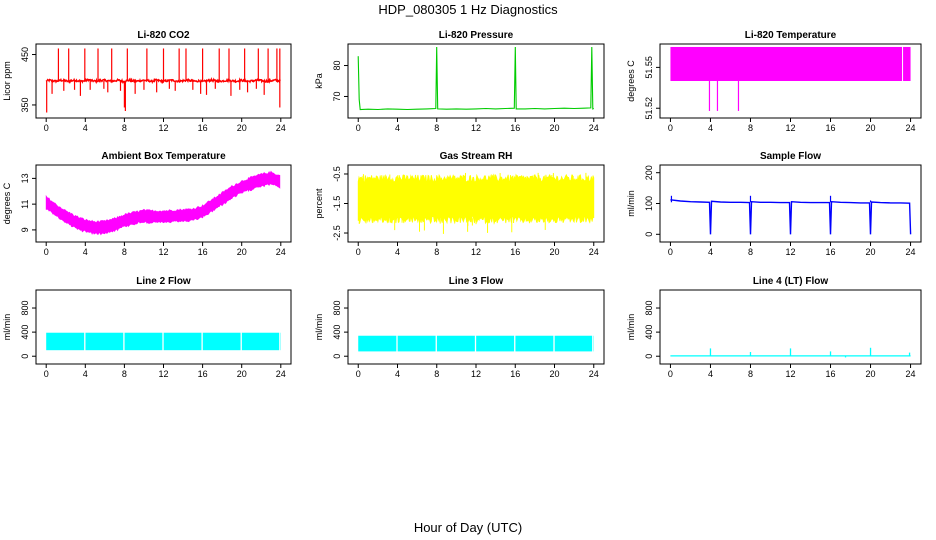 Image resolution: width=936 pixels, height=540 pixels. Describe the element at coordinates (163, 156) in the screenshot. I see `panel-title: Ambient Box Temperature` at that location.